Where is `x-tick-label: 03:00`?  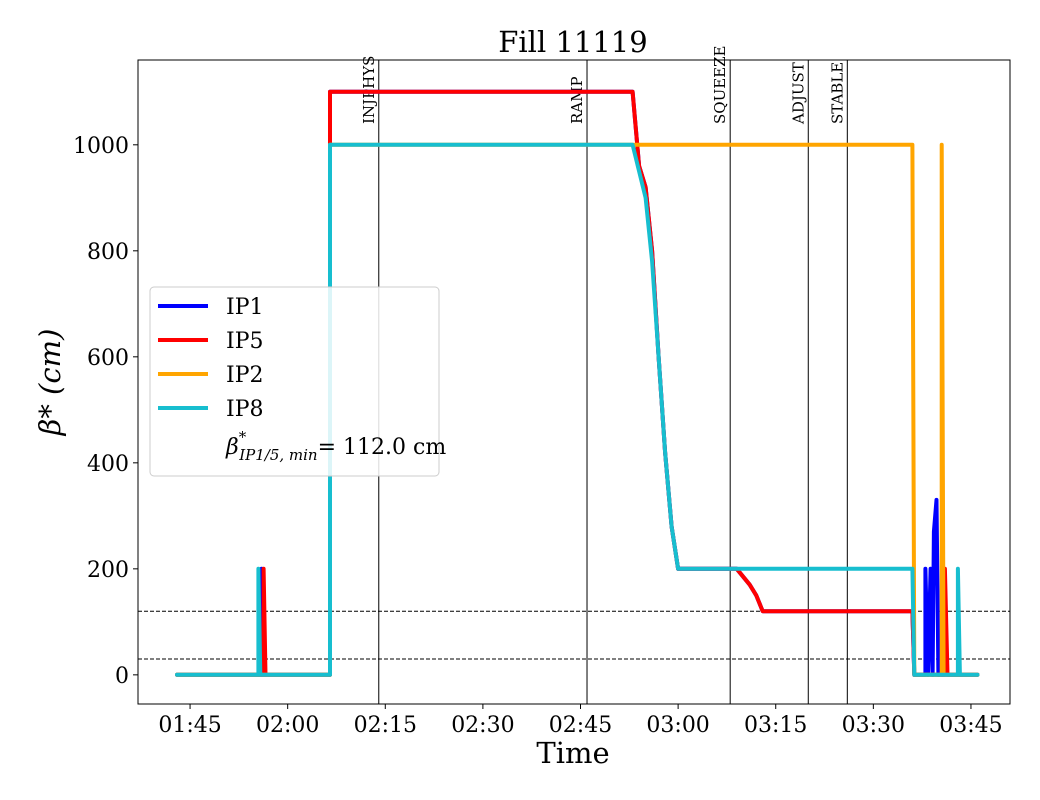
x-tick-label: 03:00 is located at coordinates (677, 725).